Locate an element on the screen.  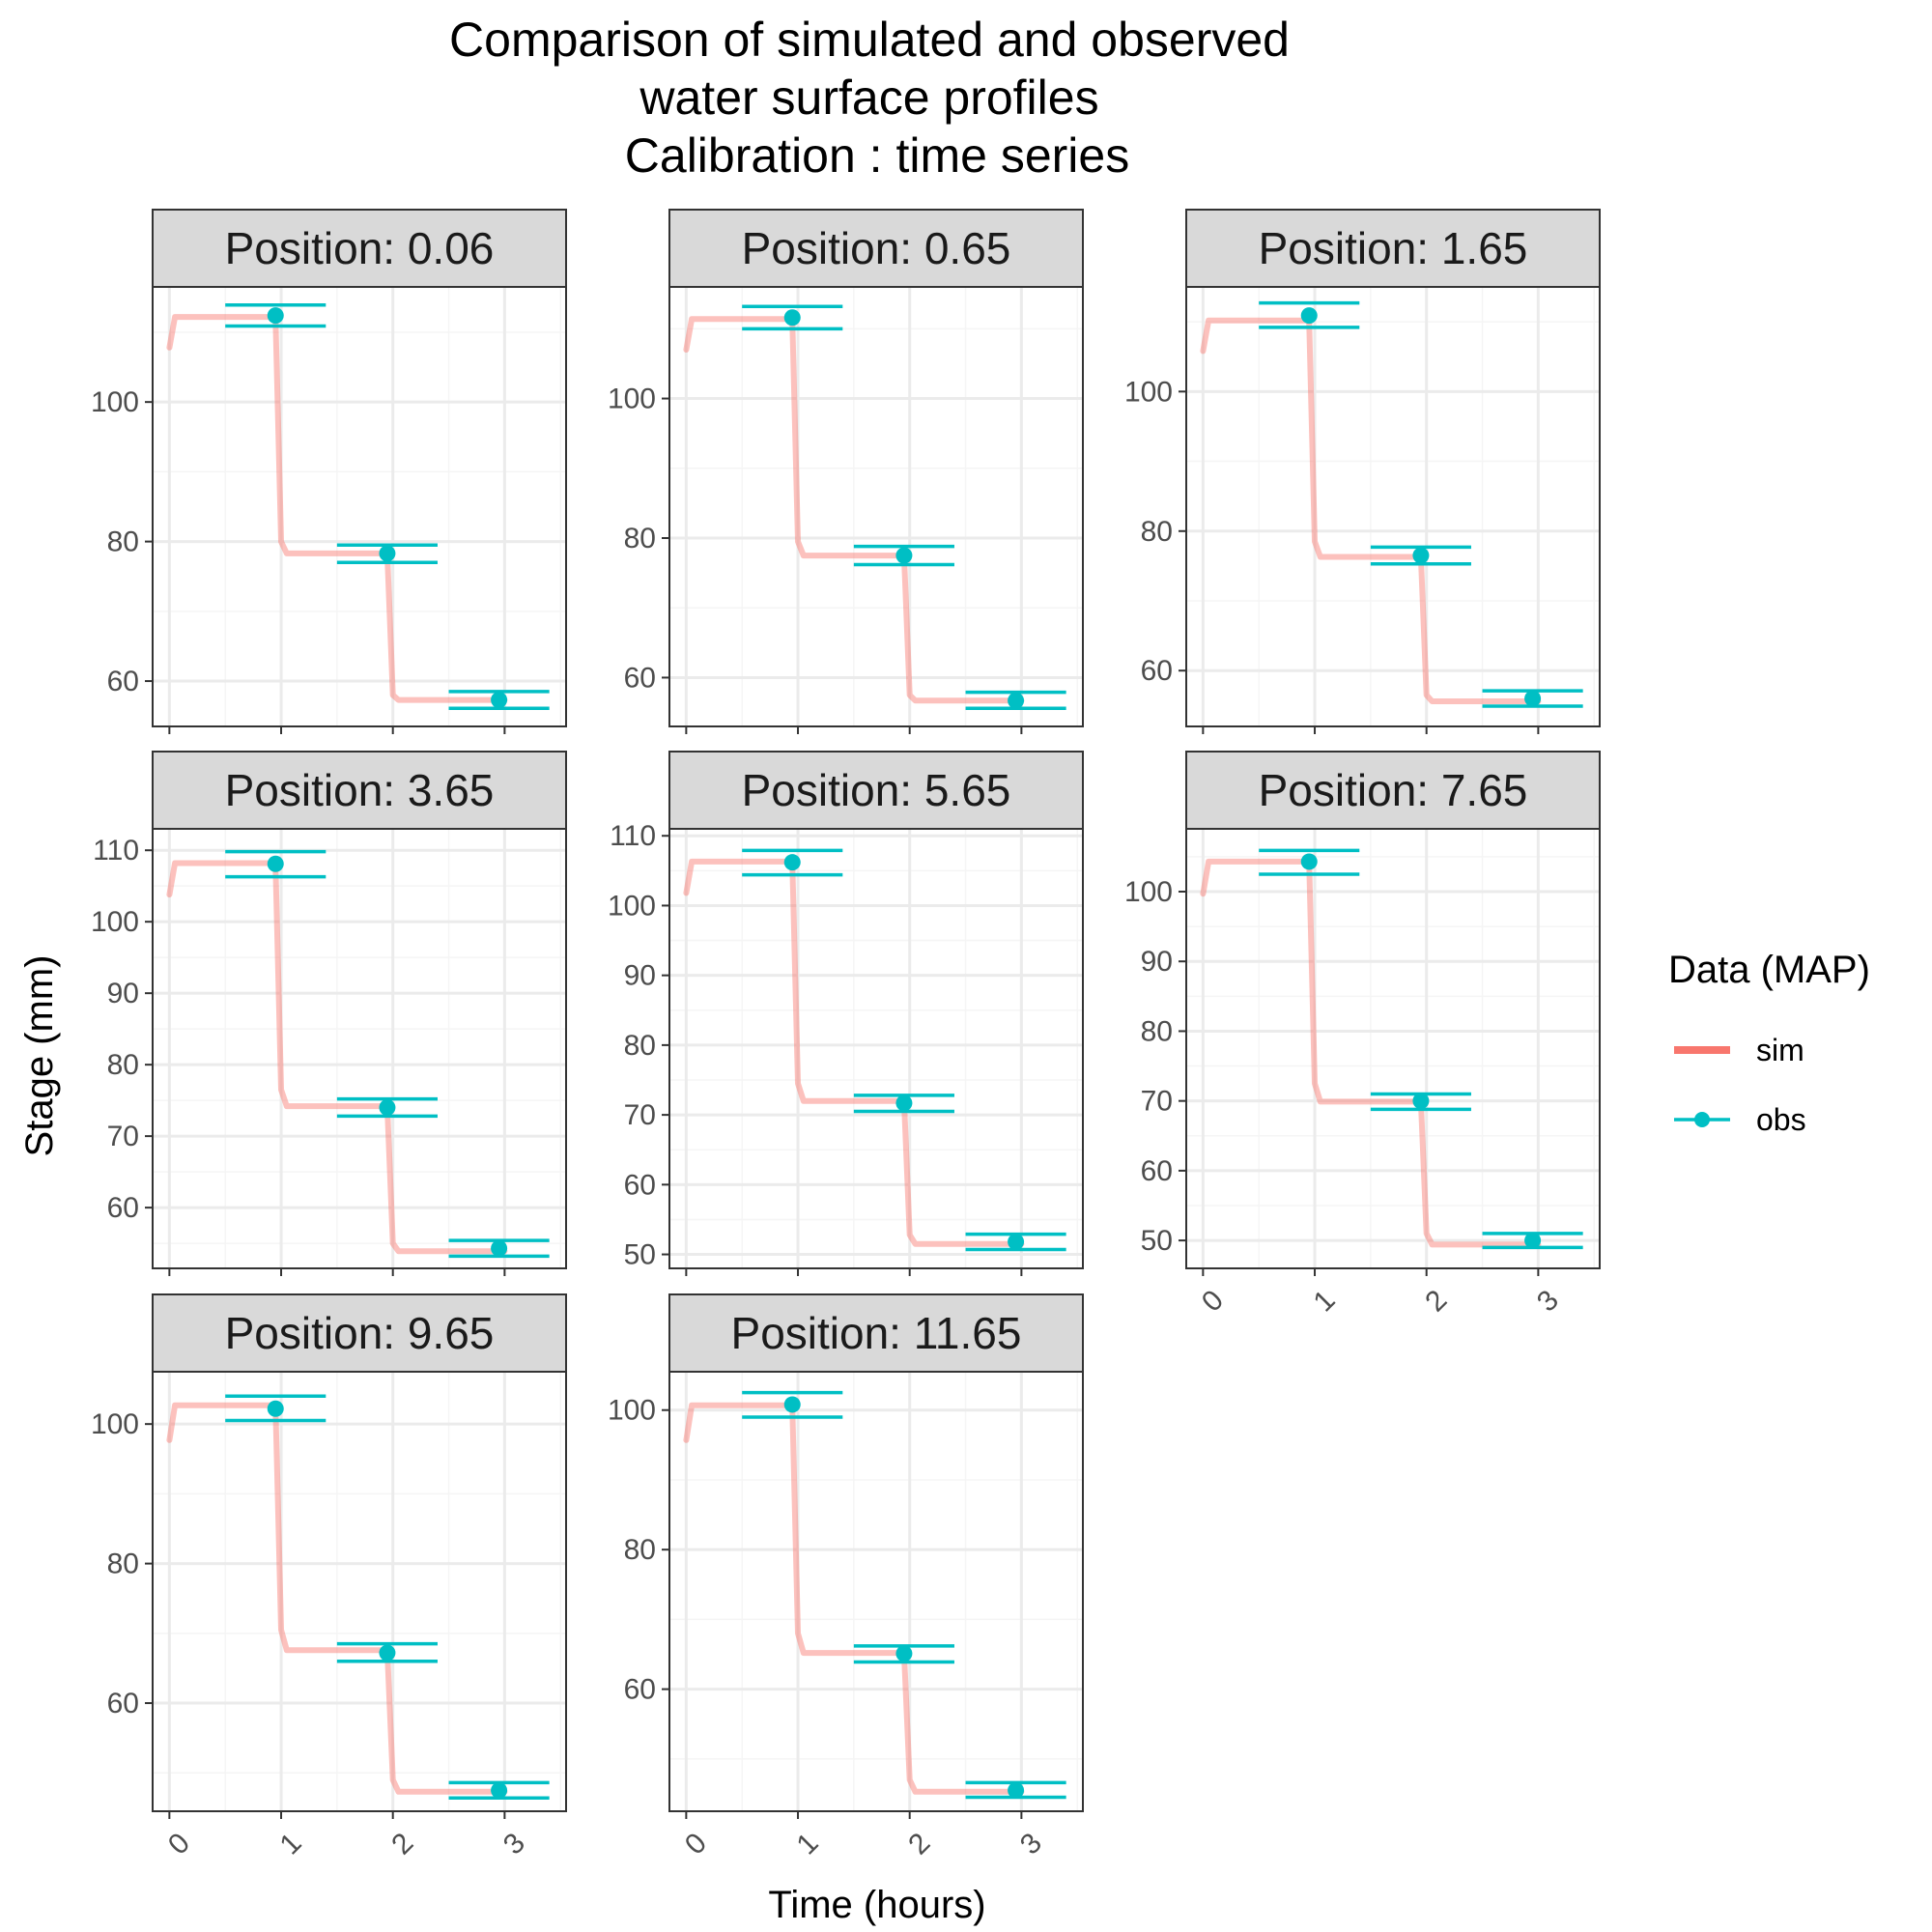
chart-title-line-1: Comparison of simulated and observed is located at coordinates (869, 40).